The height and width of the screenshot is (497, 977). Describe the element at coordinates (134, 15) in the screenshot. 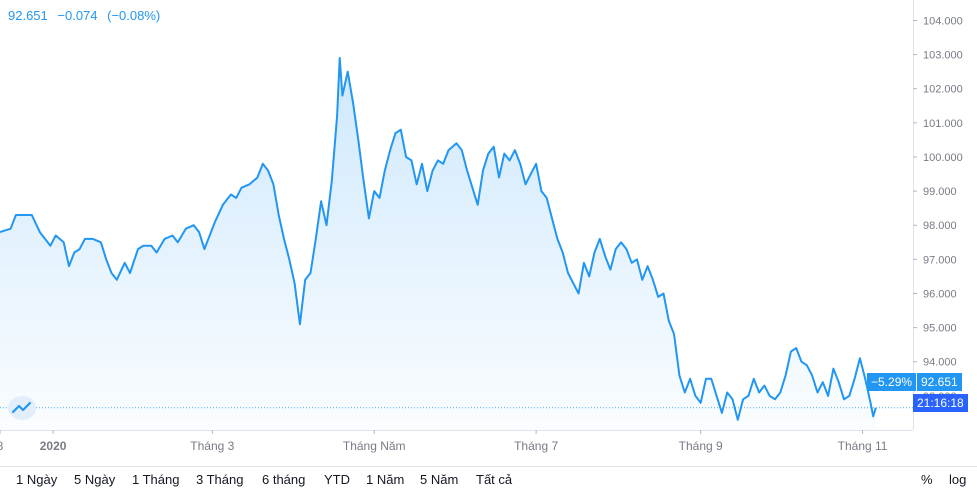

I see `price-change-percent: (−0.08%)` at that location.